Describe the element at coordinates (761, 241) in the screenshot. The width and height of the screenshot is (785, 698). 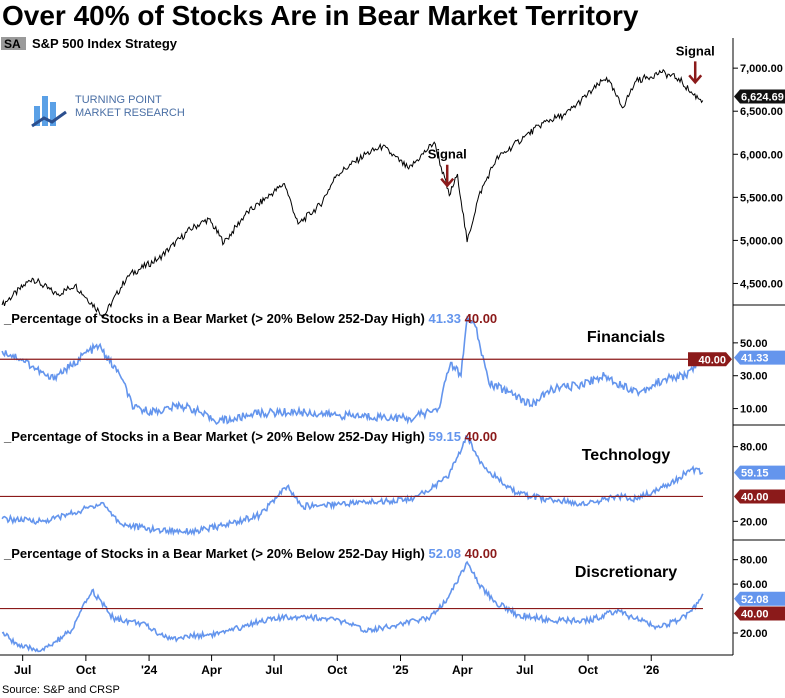
I see `y-tick-label: 5,000.00` at that location.